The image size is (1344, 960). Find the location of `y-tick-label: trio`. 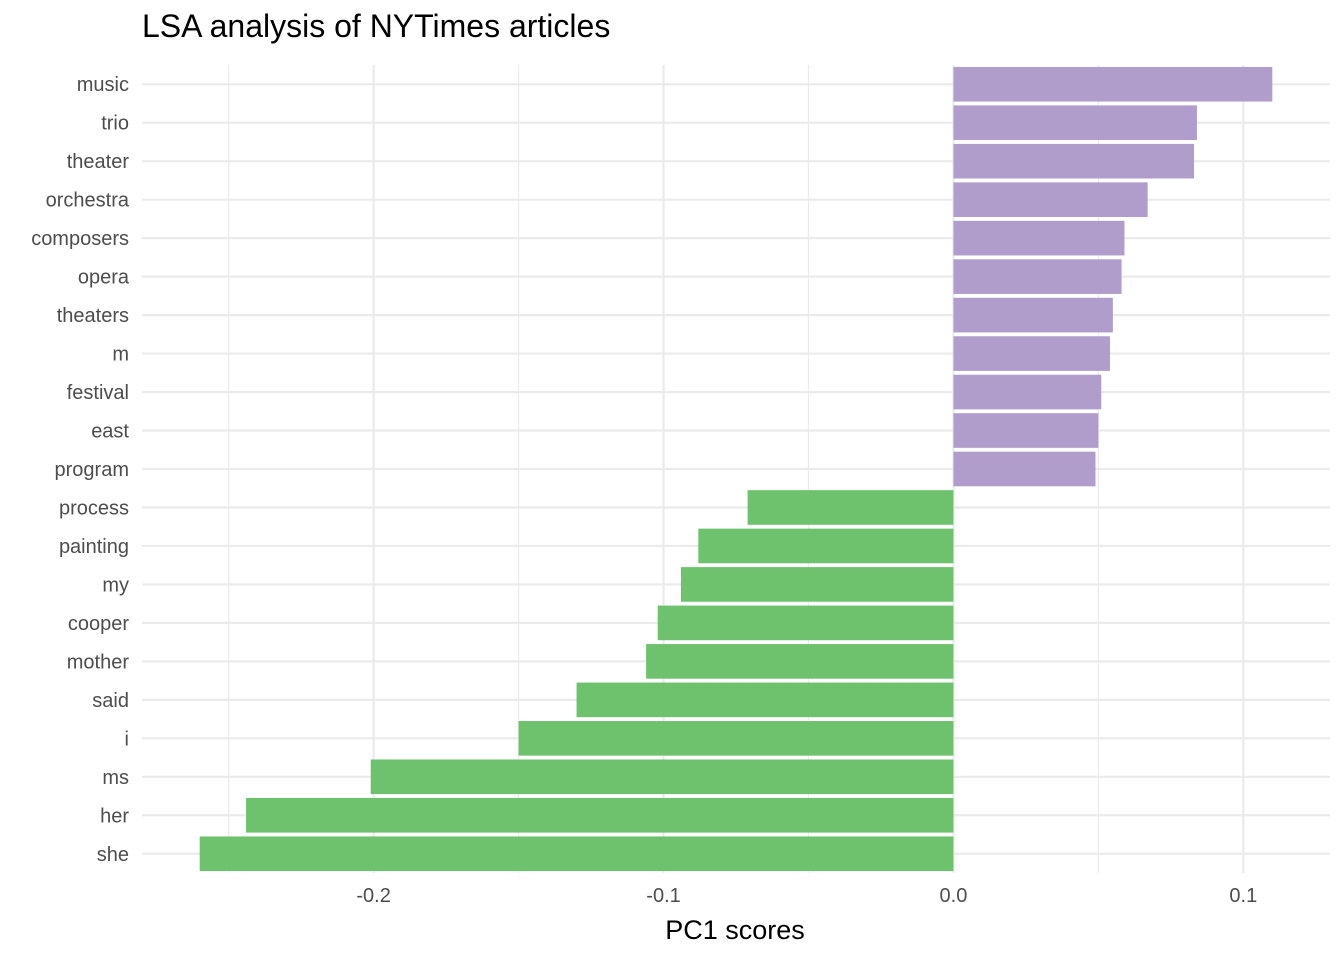

y-tick-label: trio is located at coordinates (115, 124).